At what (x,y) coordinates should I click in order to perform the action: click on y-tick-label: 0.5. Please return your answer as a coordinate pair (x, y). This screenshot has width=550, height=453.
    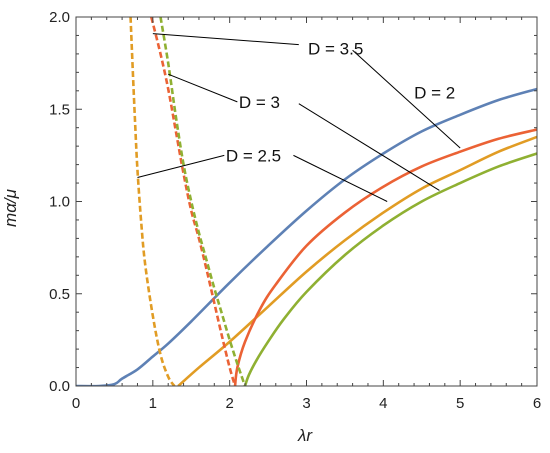
    Looking at the image, I should click on (59, 294).